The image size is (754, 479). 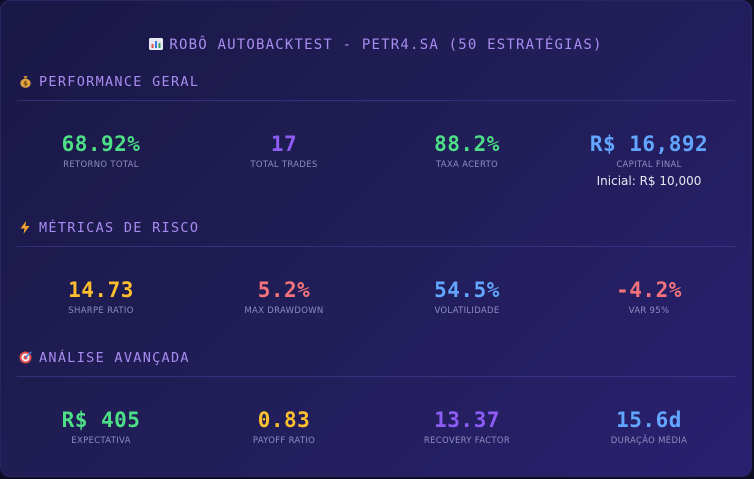 What do you see at coordinates (376, 233) in the screenshot?
I see `section-risk-header: MÉTRICAS DE RISCO` at bounding box center [376, 233].